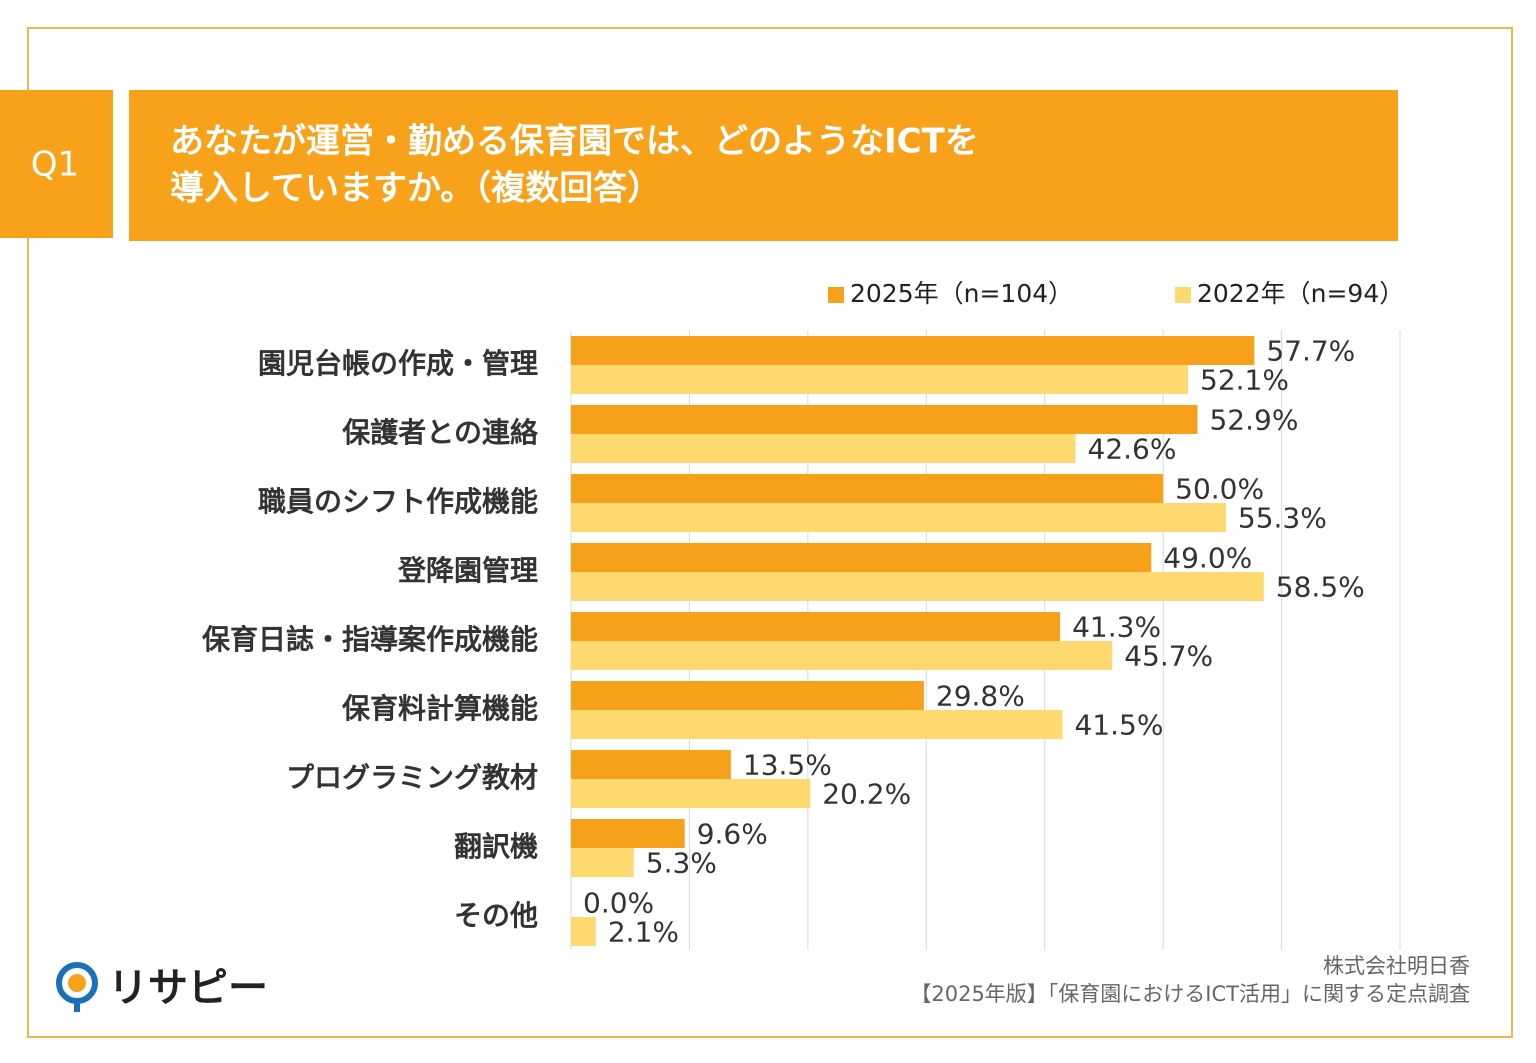 The width and height of the screenshot is (1536, 1063). Describe the element at coordinates (1116, 627) in the screenshot. I see `data-label: 41.3%` at that location.